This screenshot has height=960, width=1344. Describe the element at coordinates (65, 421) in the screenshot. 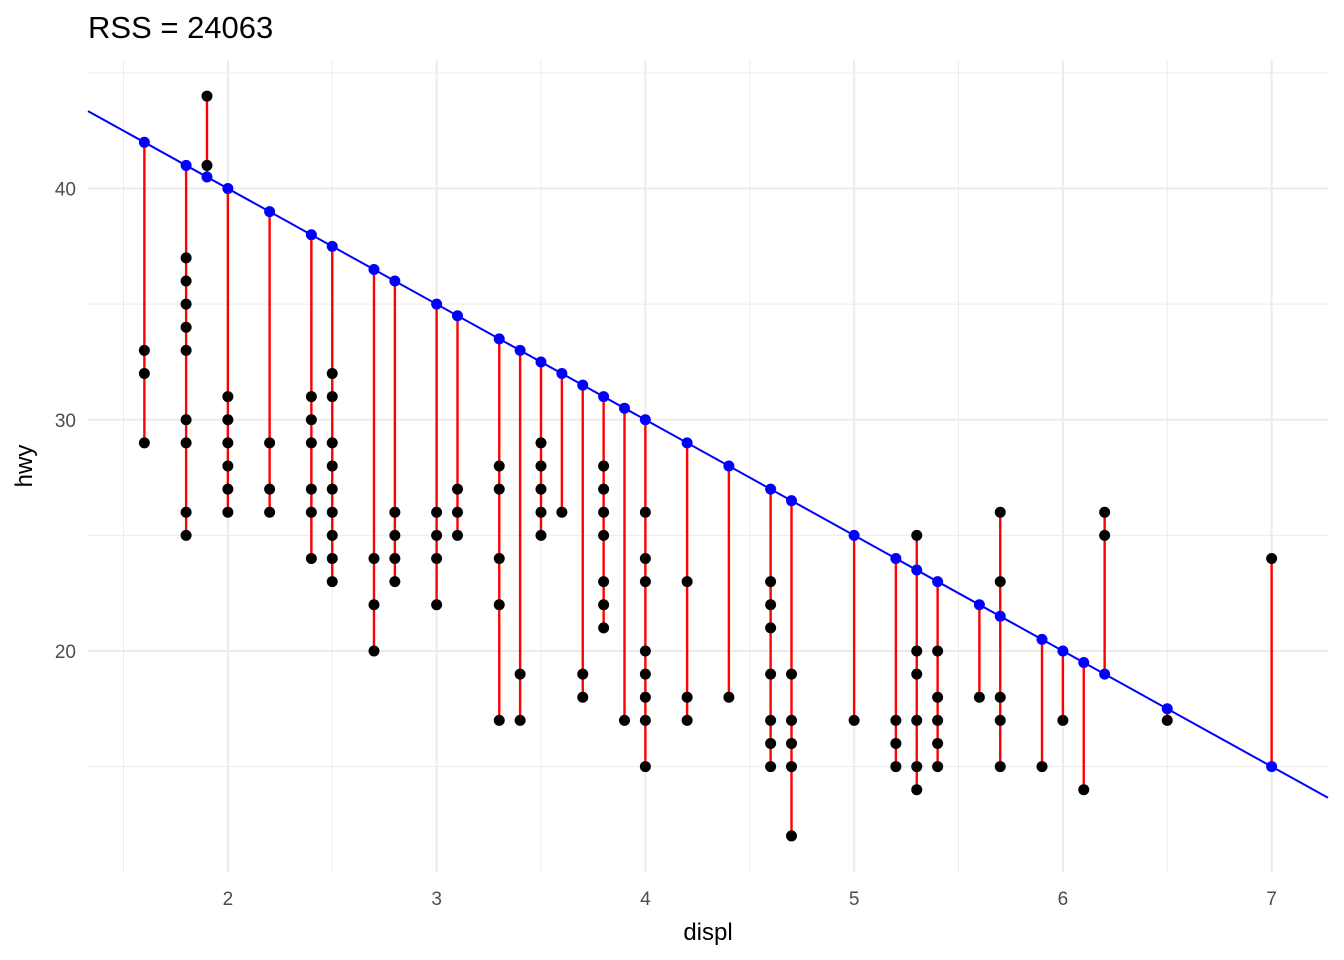

I see `y-axis-ticks: 20 30 40` at that location.